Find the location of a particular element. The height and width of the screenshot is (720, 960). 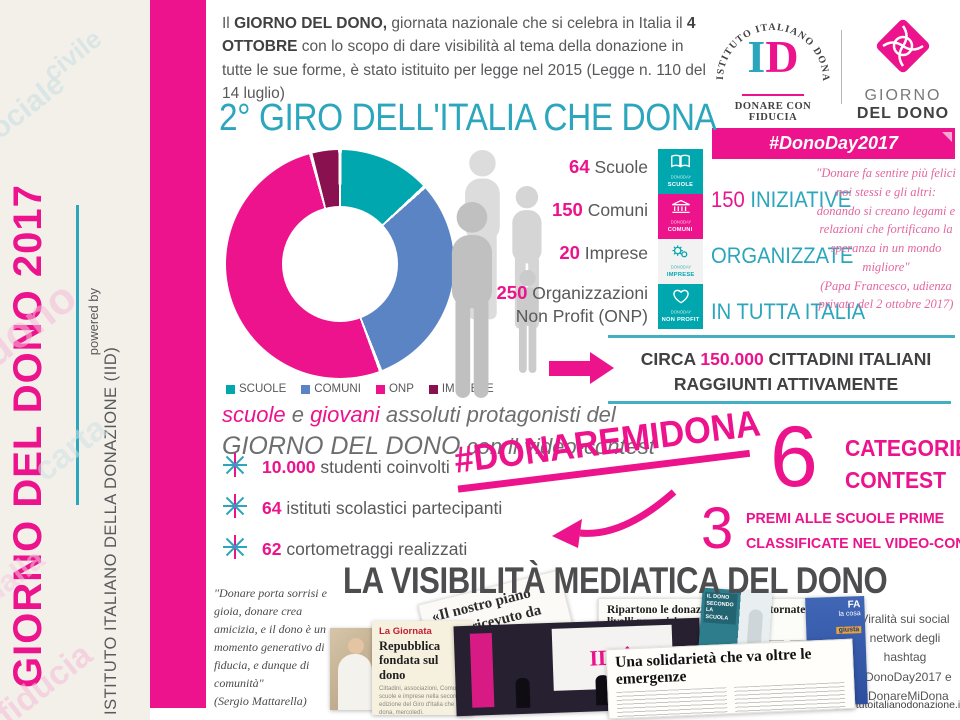

open-book-icon is located at coordinates (680, 164).